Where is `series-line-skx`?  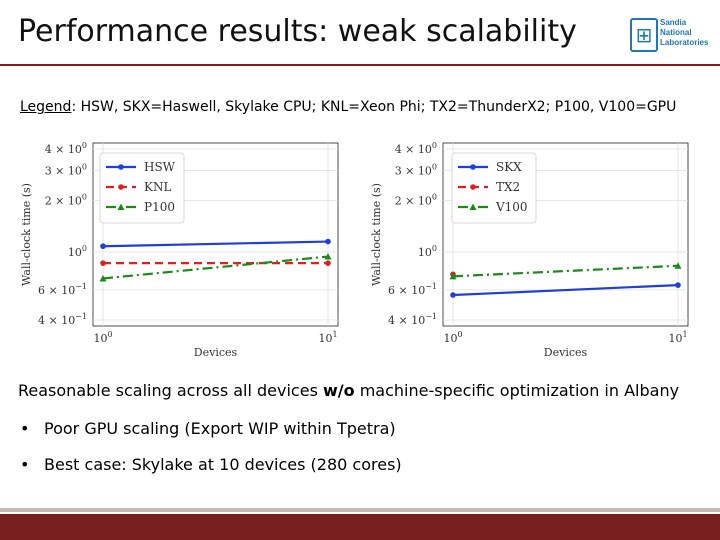 series-line-skx is located at coordinates (565, 290).